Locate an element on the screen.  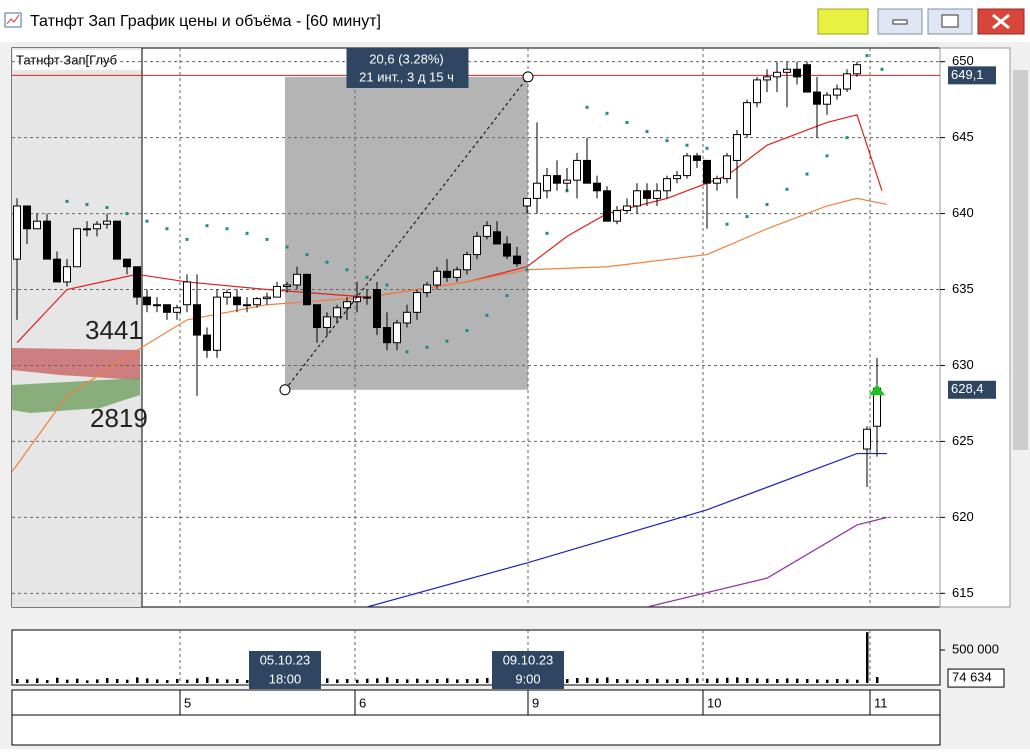
indicator-line is located at coordinates (767, 561).